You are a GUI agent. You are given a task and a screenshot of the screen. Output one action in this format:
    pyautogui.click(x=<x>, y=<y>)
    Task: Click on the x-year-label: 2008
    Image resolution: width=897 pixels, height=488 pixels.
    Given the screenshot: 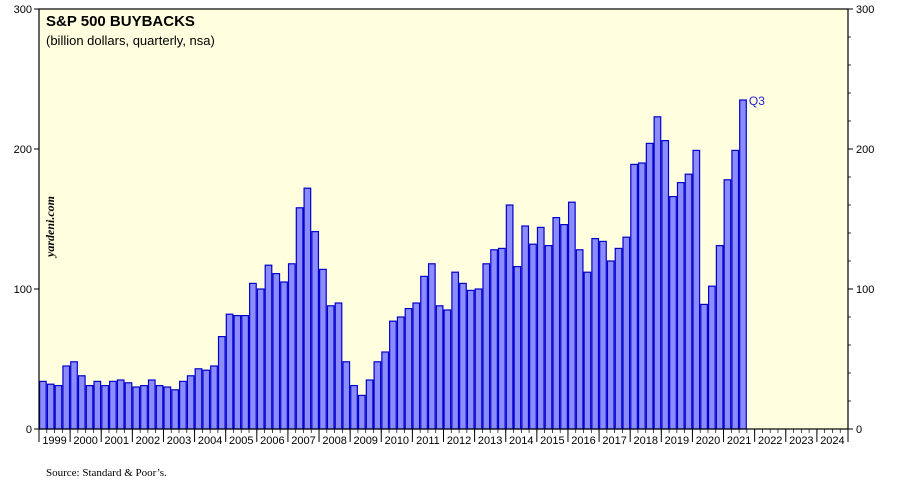 What is the action you would take?
    pyautogui.click(x=334, y=441)
    